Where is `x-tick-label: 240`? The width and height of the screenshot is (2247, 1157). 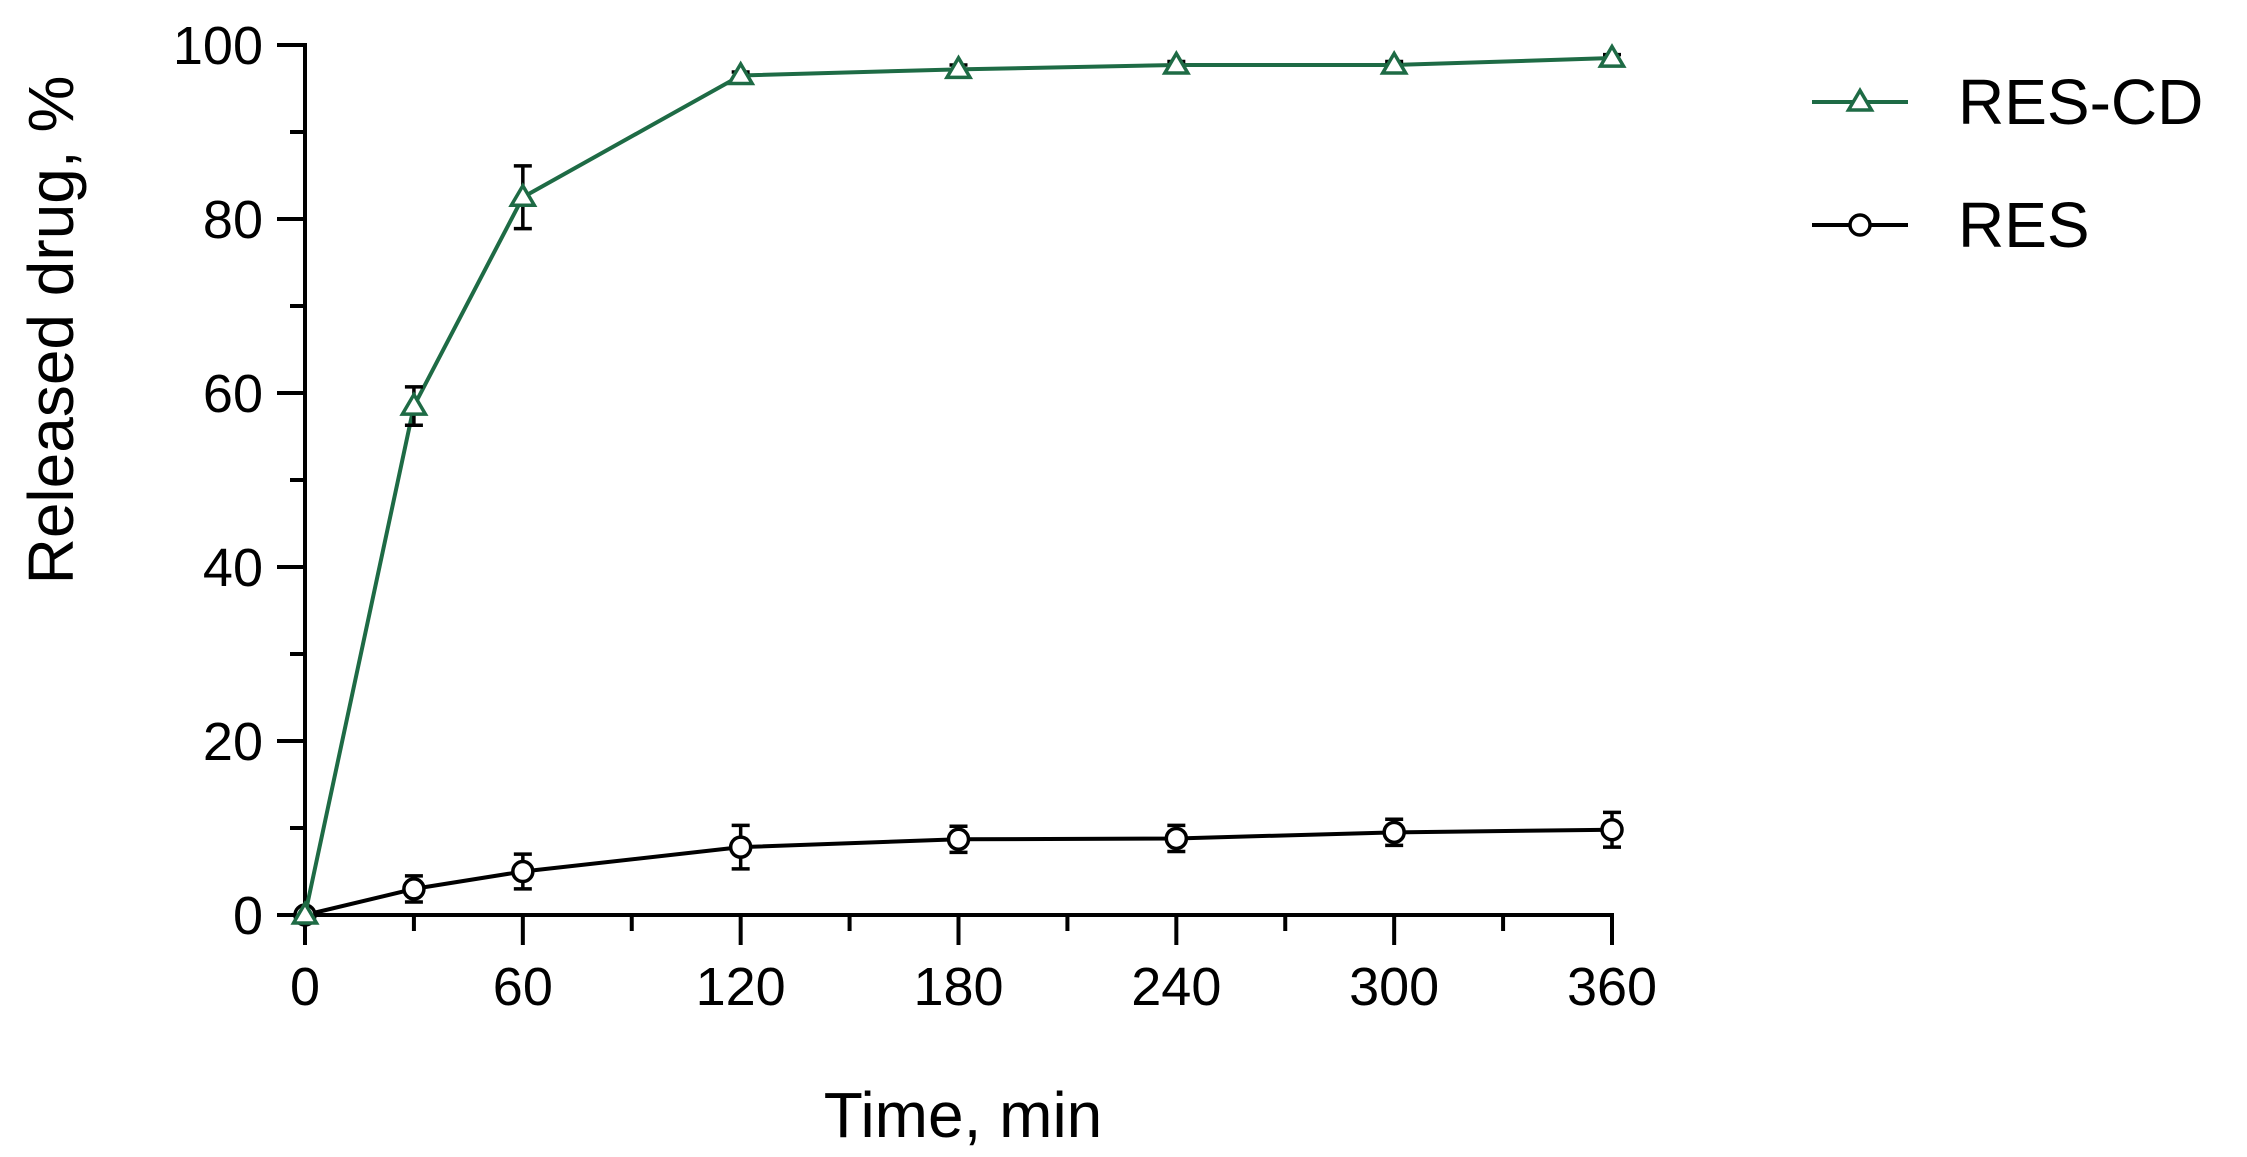 x-tick-label: 240 is located at coordinates (1176, 987).